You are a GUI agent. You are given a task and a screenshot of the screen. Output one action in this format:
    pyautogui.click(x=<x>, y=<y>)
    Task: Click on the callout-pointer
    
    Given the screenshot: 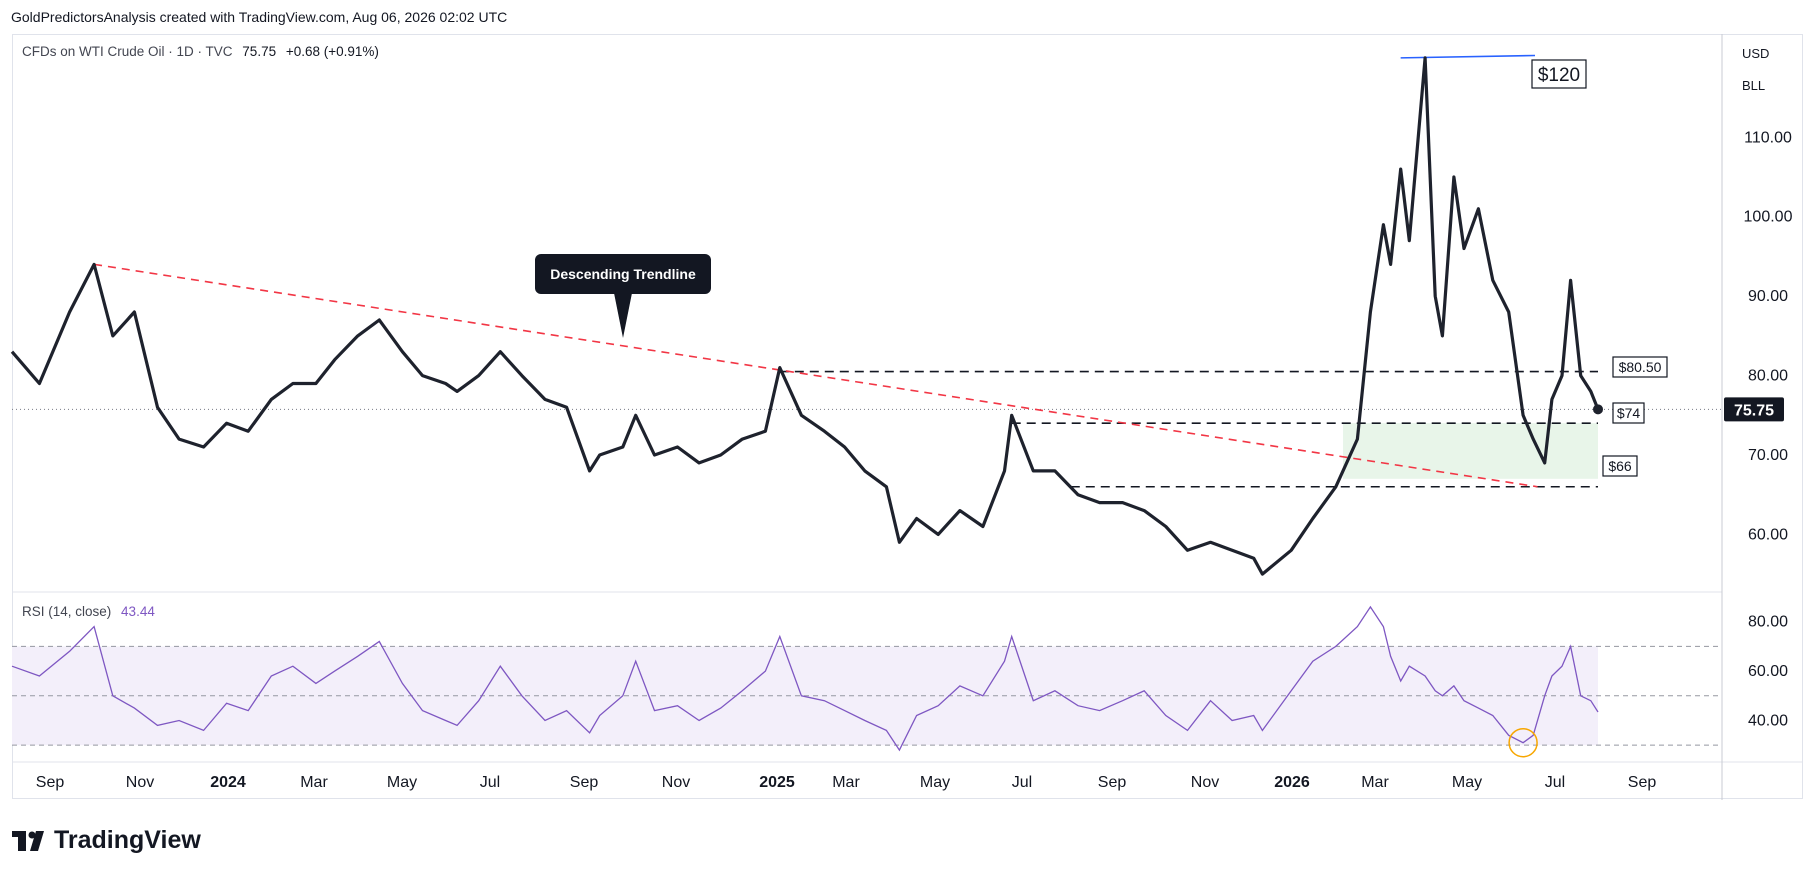 What is the action you would take?
    pyautogui.click(x=623, y=315)
    